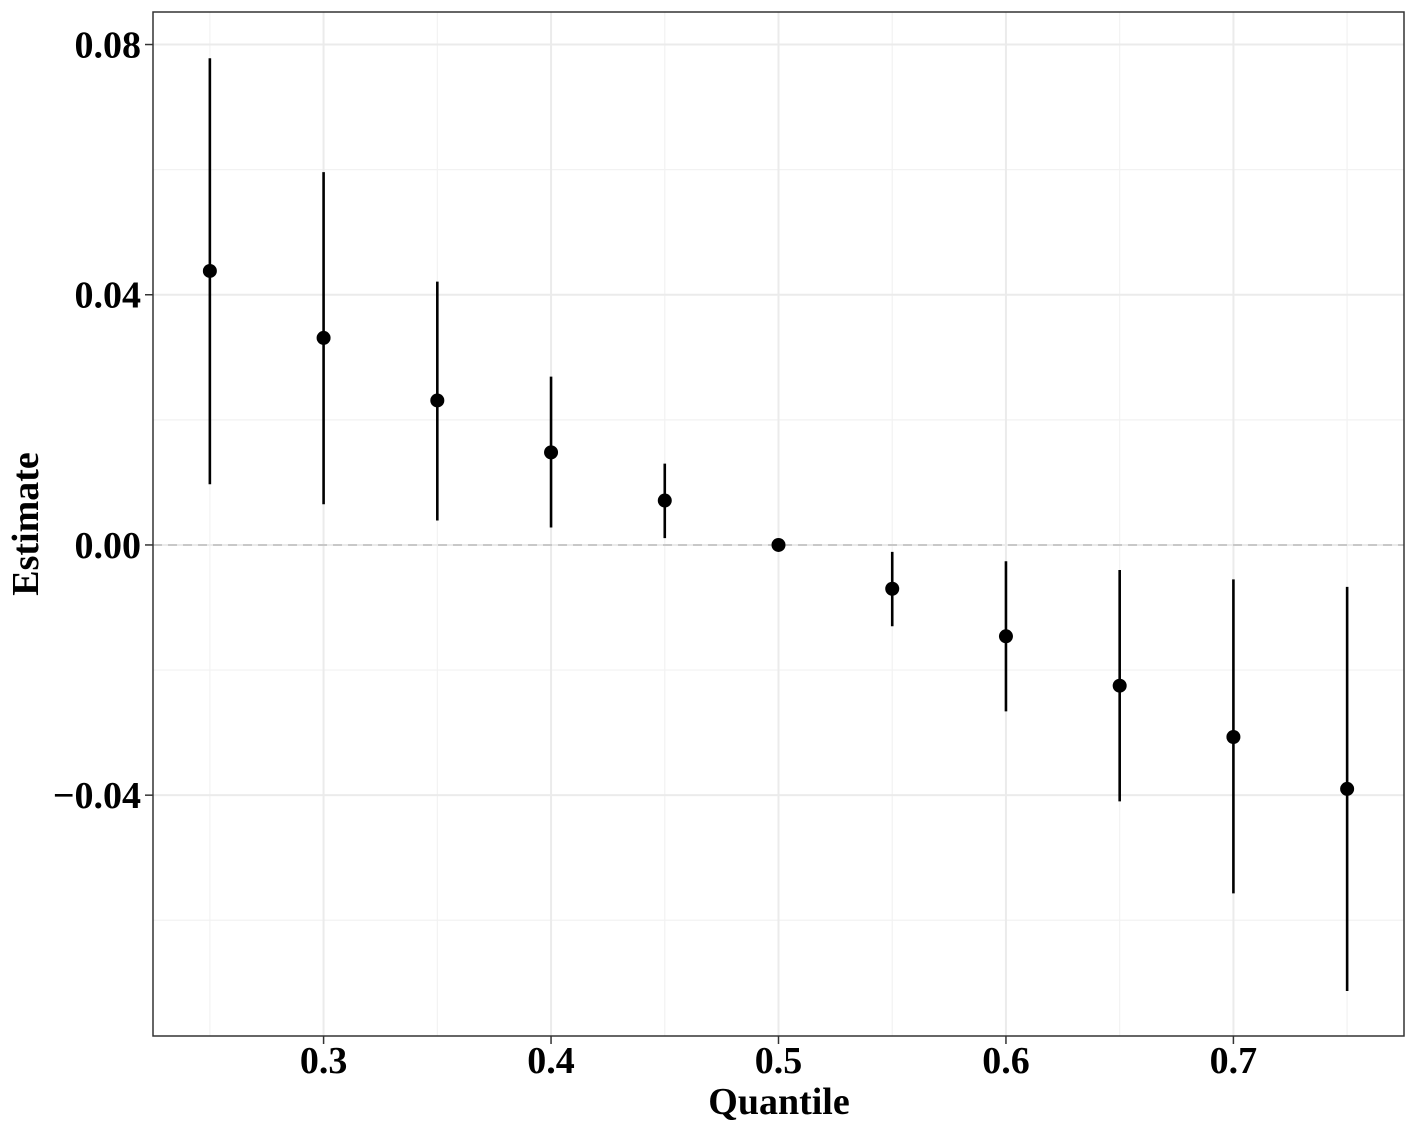  What do you see at coordinates (97, 796) in the screenshot?
I see `y-tick-label: −0.04` at bounding box center [97, 796].